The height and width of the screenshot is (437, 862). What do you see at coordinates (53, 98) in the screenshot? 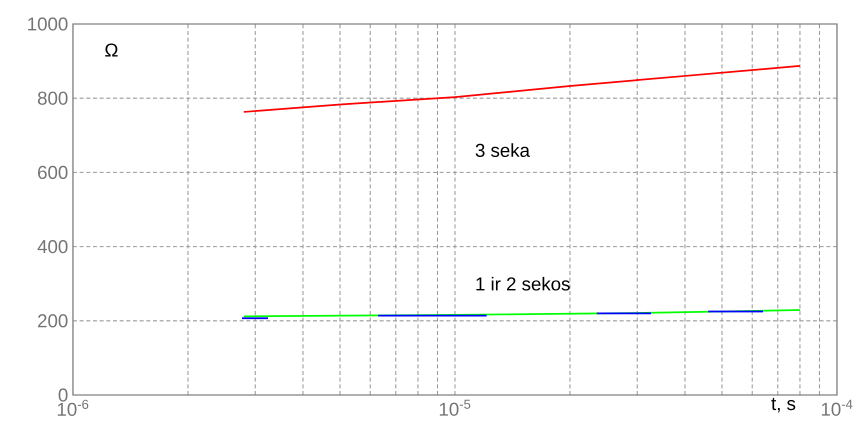
I see `y-tick-label: 800` at bounding box center [53, 98].